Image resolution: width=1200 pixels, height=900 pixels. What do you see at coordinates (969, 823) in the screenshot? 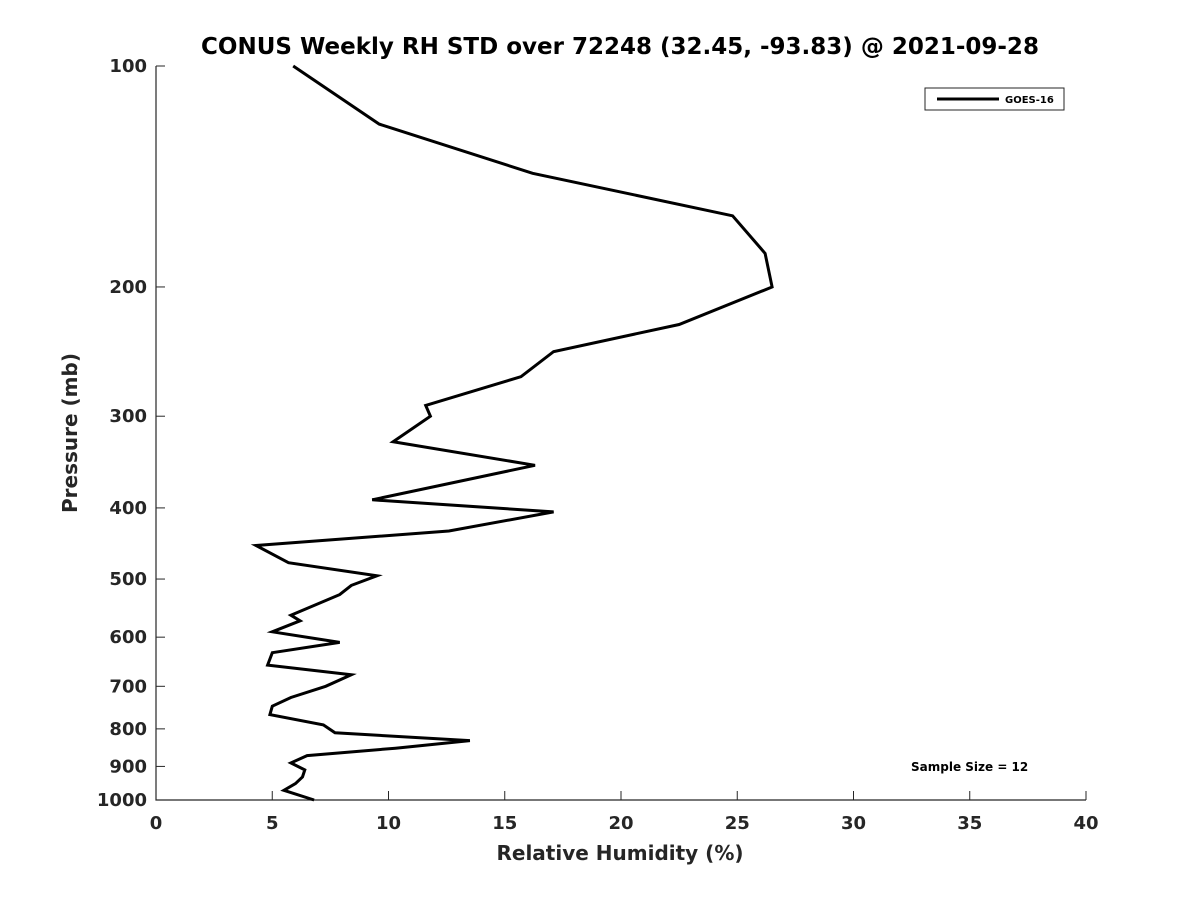
I see `x-tick-label: 35` at bounding box center [969, 823].